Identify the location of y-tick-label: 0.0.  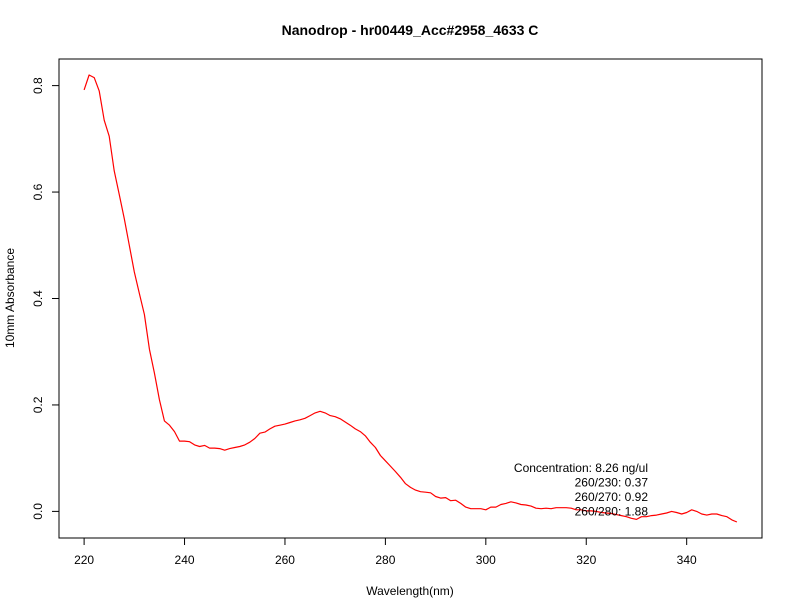
(38, 511).